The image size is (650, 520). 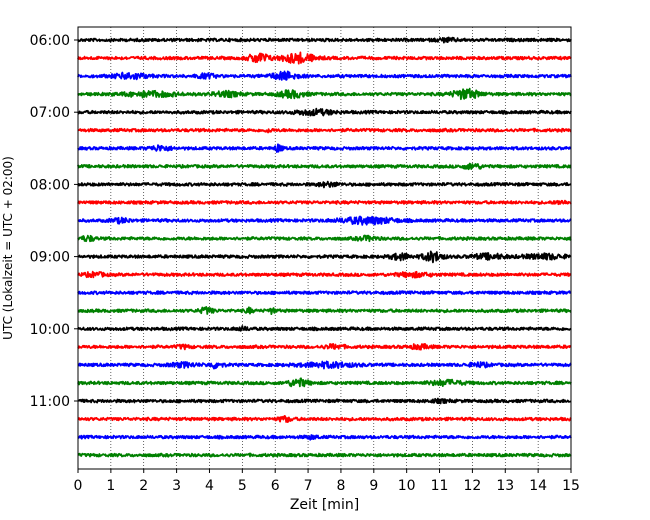 What do you see at coordinates (50, 402) in the screenshot?
I see `y-tick-label: 11:00` at bounding box center [50, 402].